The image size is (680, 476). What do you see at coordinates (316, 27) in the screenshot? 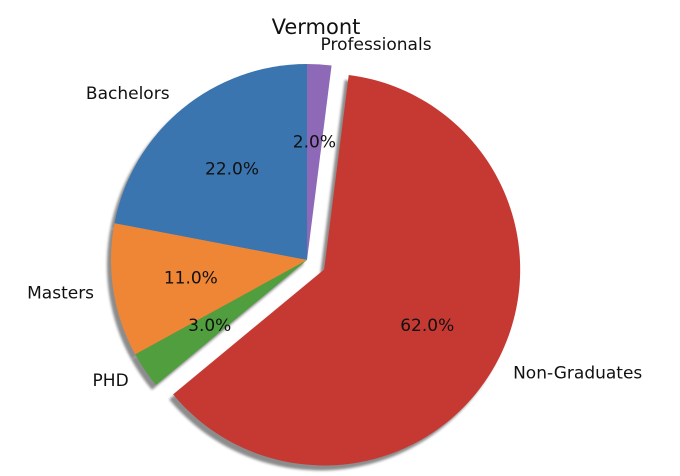
I see `chart-title: Vermont` at bounding box center [316, 27].